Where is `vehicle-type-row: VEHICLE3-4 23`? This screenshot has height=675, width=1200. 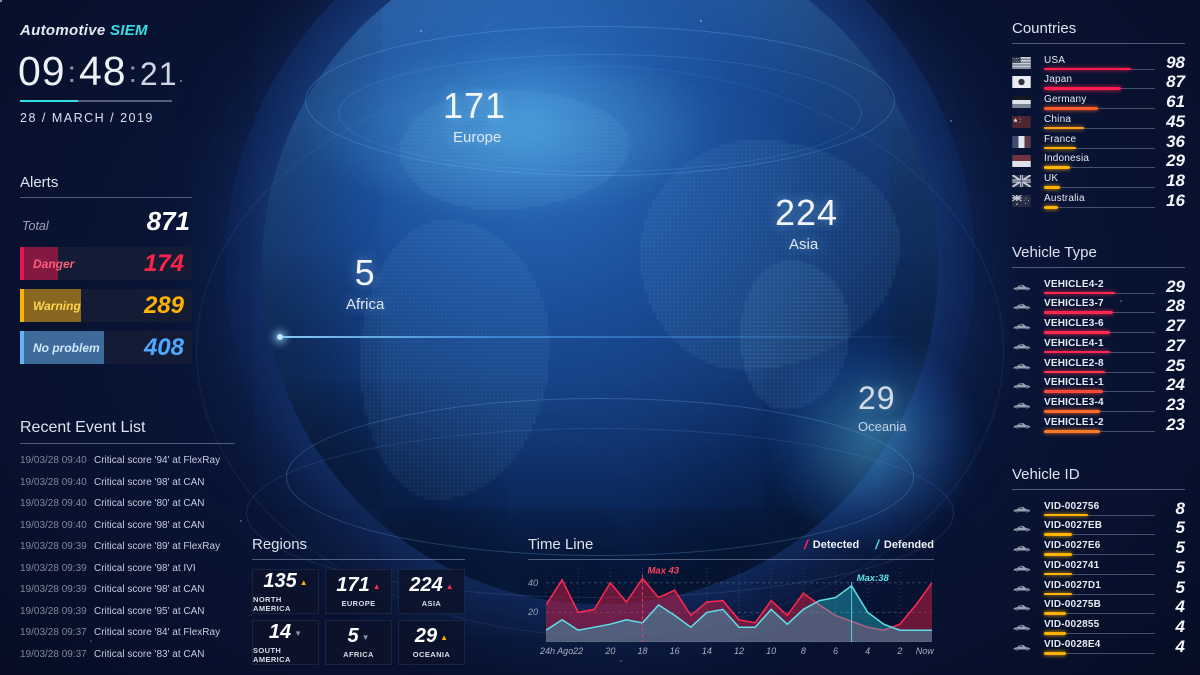 vehicle-type-row: VEHICLE3-4 23 is located at coordinates (1098, 404).